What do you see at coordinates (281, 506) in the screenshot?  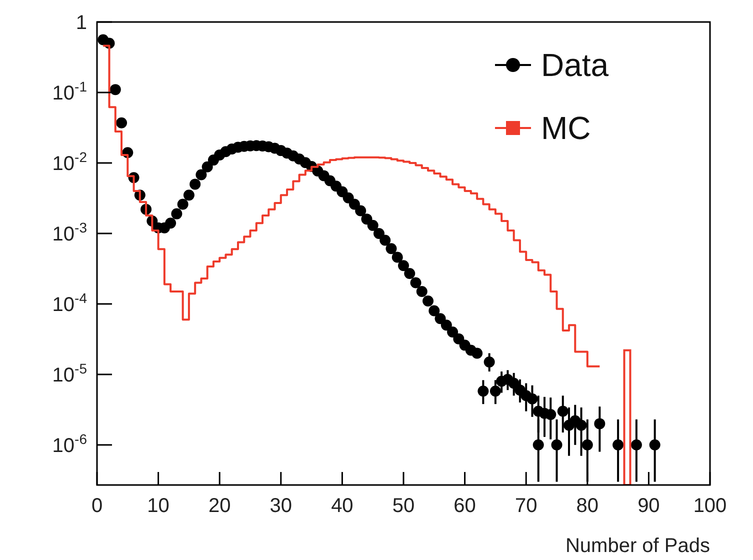 I see `x-tick-label: 30` at bounding box center [281, 506].